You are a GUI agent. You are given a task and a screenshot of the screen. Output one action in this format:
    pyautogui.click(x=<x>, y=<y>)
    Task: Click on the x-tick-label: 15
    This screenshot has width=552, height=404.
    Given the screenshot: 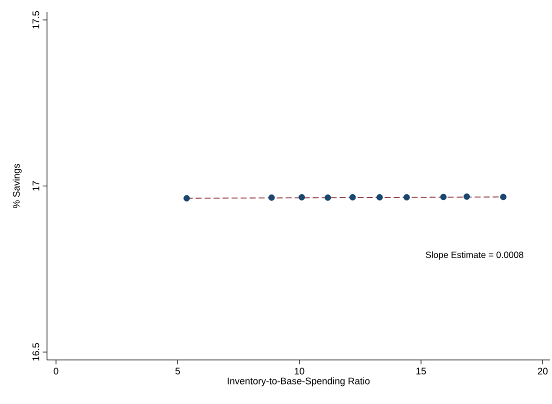 What is the action you would take?
    pyautogui.click(x=421, y=371)
    